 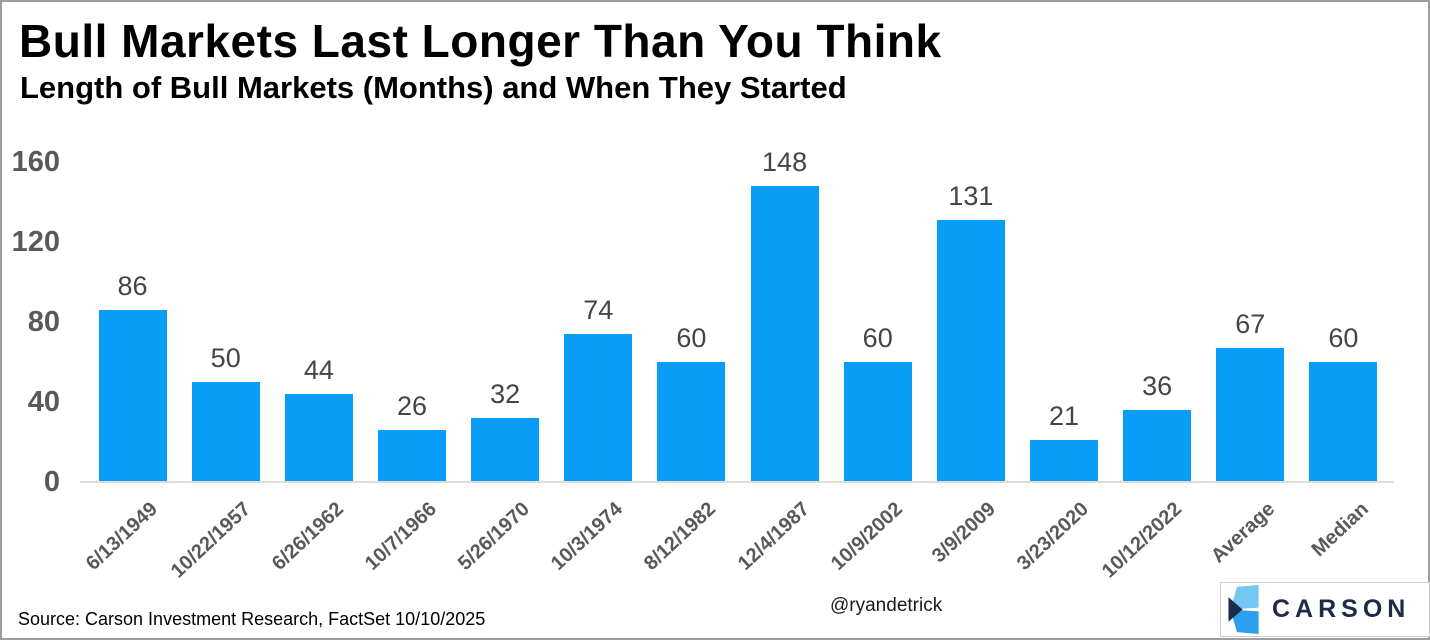 What do you see at coordinates (1157, 386) in the screenshot?
I see `bar-value-label: 36` at bounding box center [1157, 386].